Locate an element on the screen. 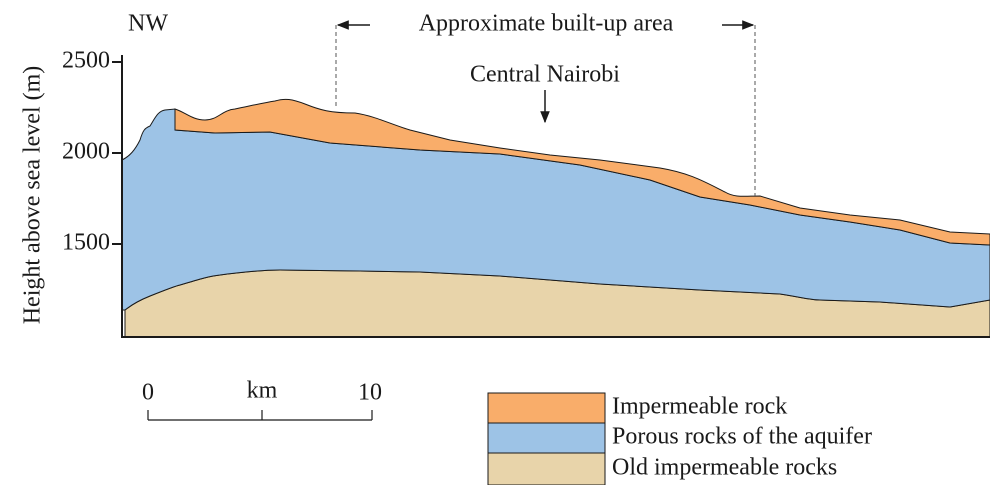 The width and height of the screenshot is (990, 485). y-axis-label: Height above sea level (m) is located at coordinates (33, 195).